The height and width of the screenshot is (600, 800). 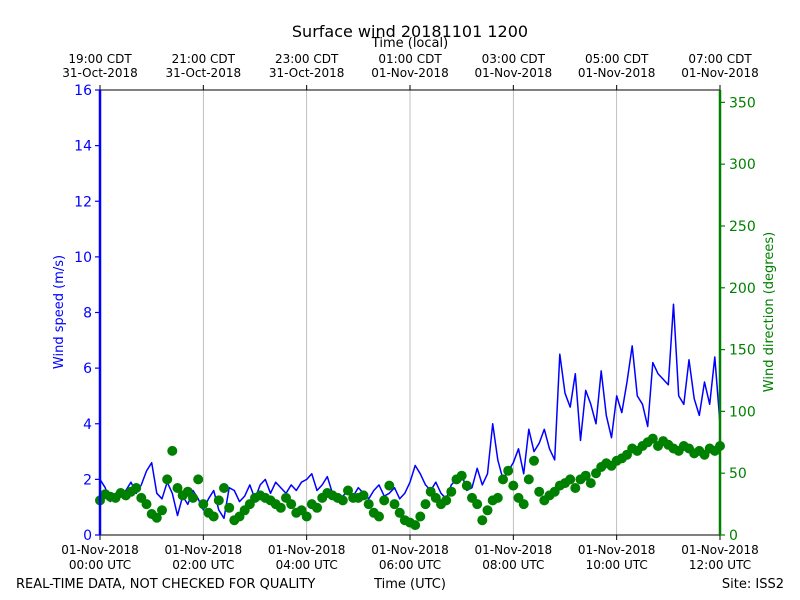 I want to click on left-tick-label: 0, so click(x=87, y=536).